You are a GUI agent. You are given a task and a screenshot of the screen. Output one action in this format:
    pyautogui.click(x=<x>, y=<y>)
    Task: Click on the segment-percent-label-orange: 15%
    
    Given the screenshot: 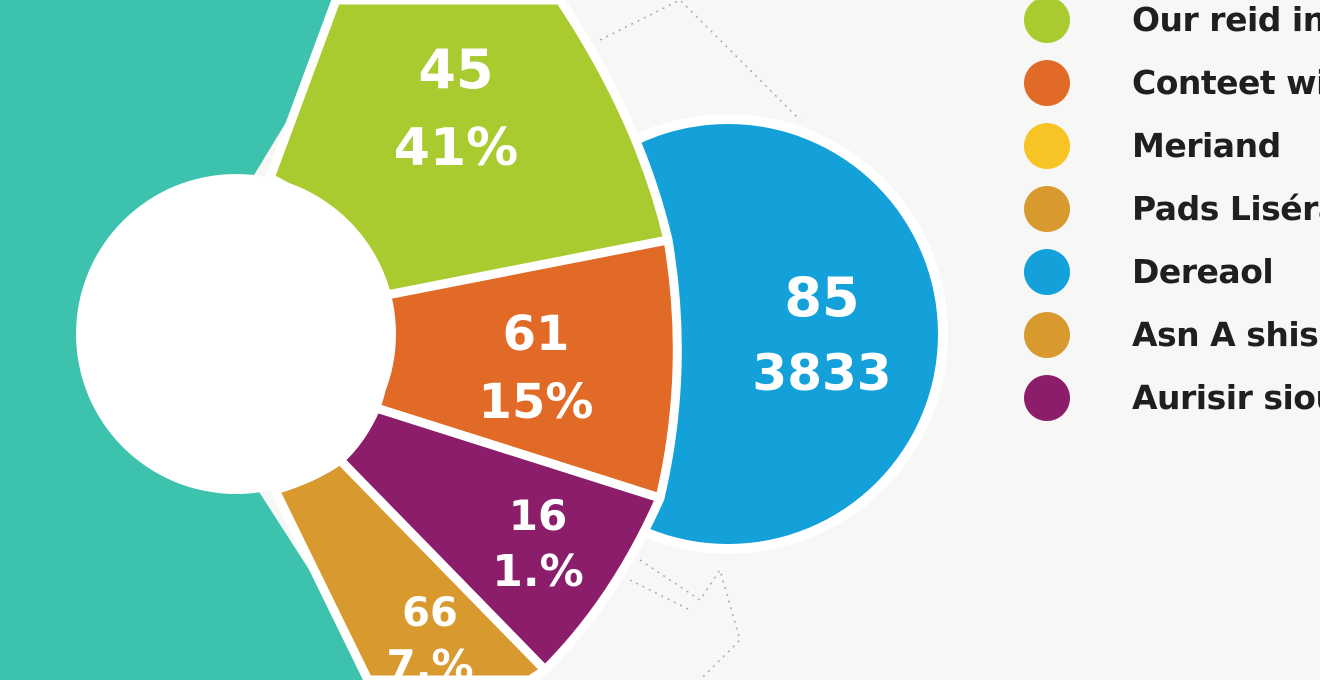 What is the action you would take?
    pyautogui.click(x=536, y=402)
    